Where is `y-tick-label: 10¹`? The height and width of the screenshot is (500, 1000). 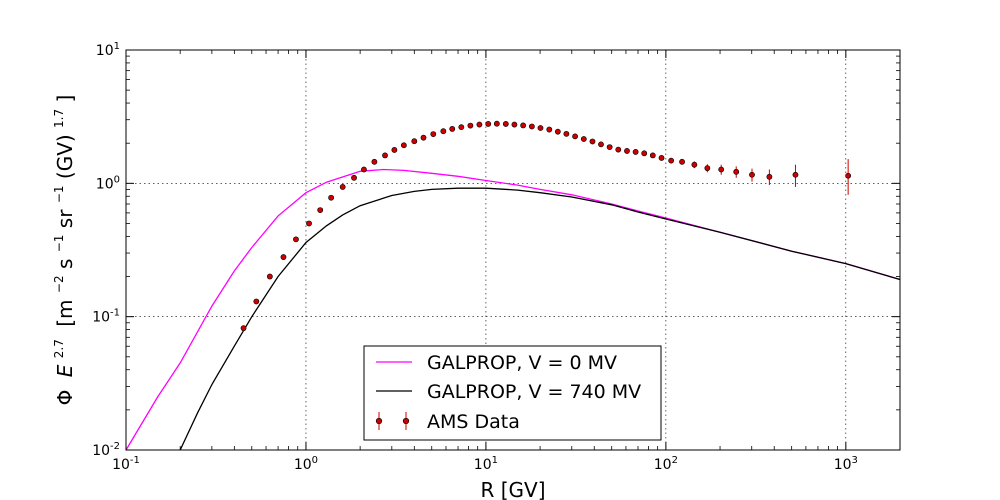
y-tick-label: 10¹ is located at coordinates (108, 50).